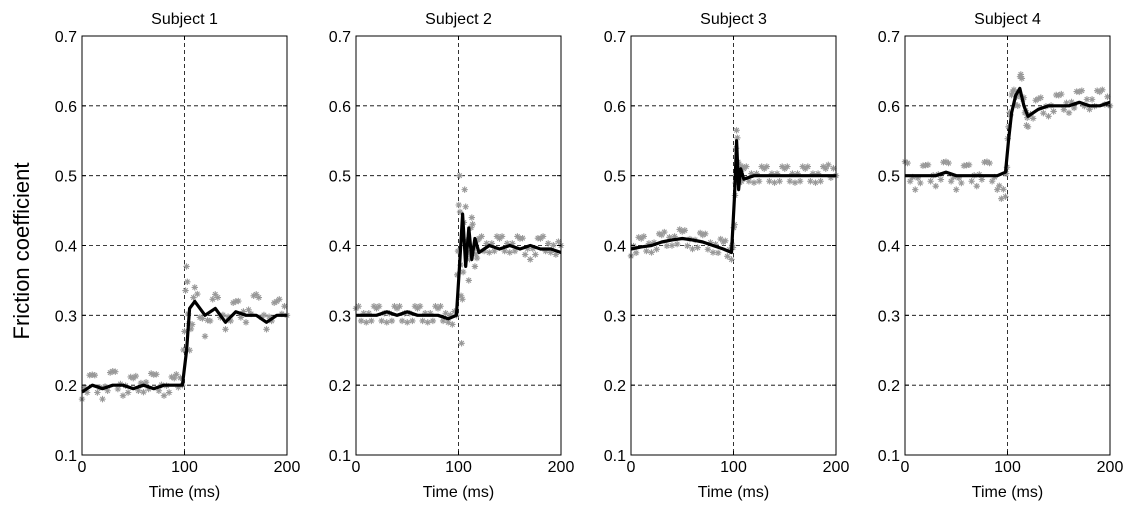 This screenshot has height=508, width=1139. I want to click on y-tick-label: 0.4, so click(340, 247).